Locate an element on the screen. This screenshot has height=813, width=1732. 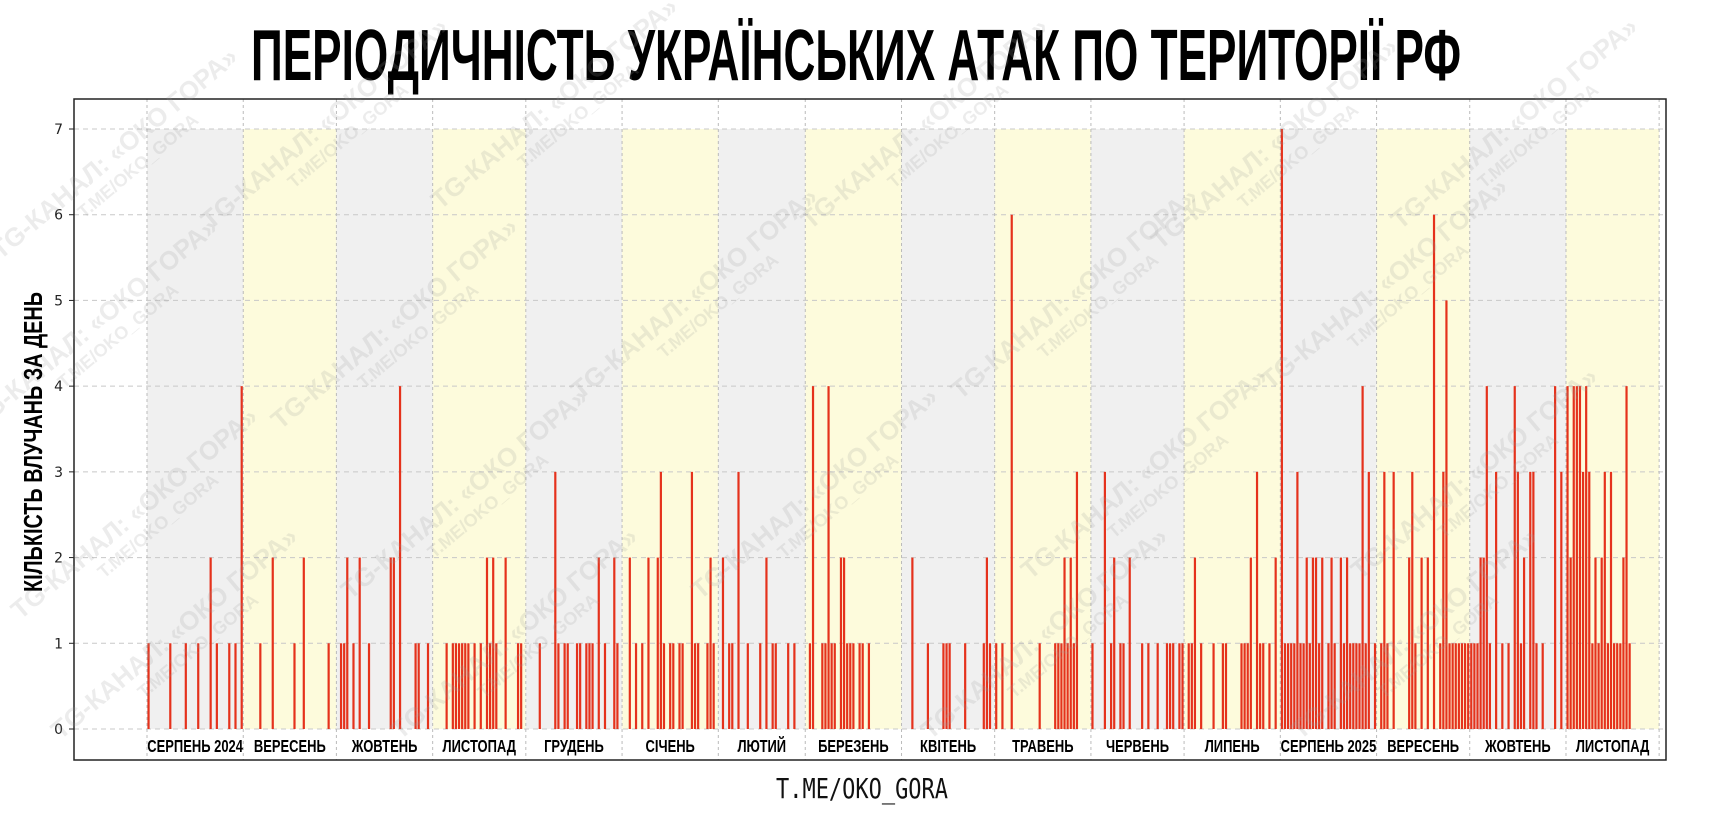
month-label: ЛИПЕНЬ is located at coordinates (1232, 747).